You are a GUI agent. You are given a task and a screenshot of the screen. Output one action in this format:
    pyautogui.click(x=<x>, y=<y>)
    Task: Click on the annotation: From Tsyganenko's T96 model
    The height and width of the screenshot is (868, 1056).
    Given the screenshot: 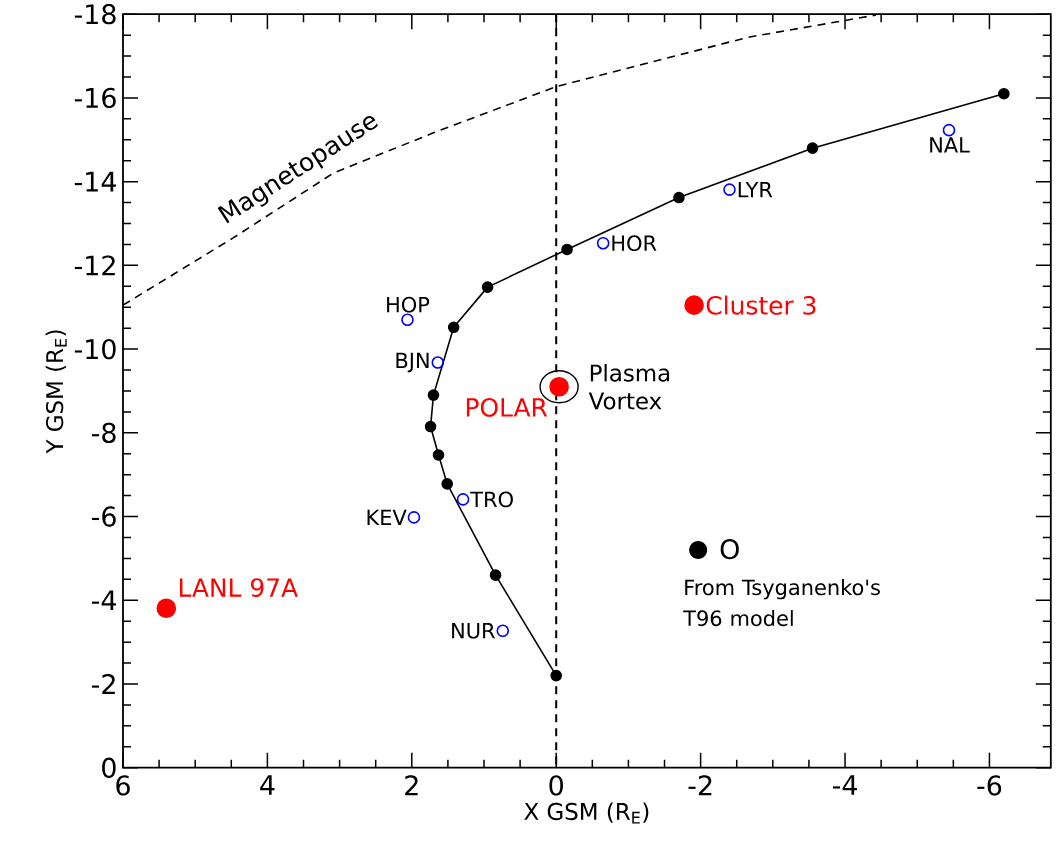 What is the action you would take?
    pyautogui.click(x=781, y=603)
    